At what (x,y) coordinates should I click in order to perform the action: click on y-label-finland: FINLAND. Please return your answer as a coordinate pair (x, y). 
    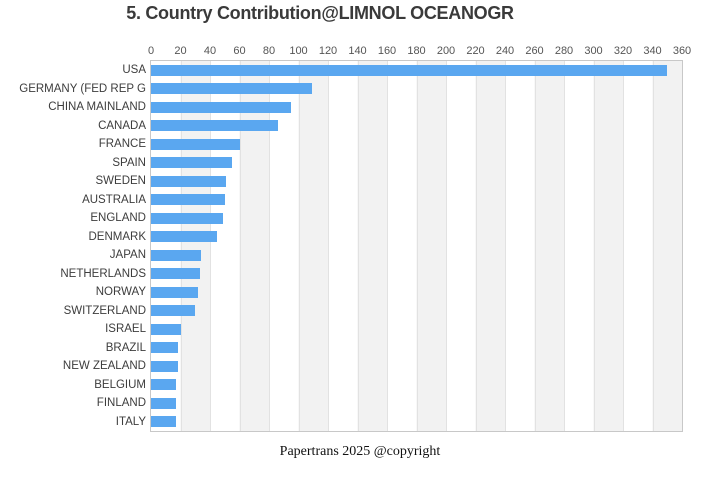
    Looking at the image, I should click on (121, 403).